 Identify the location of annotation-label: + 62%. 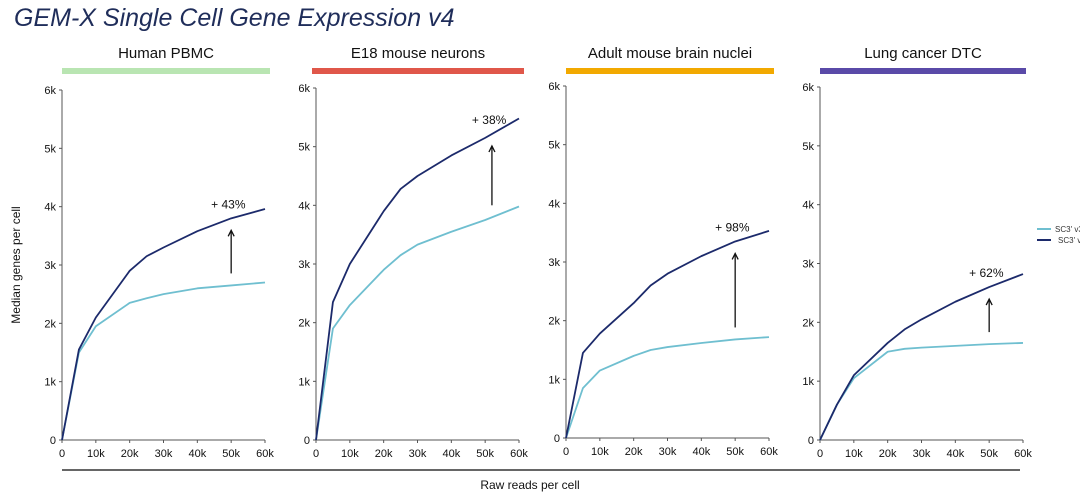
(986, 273).